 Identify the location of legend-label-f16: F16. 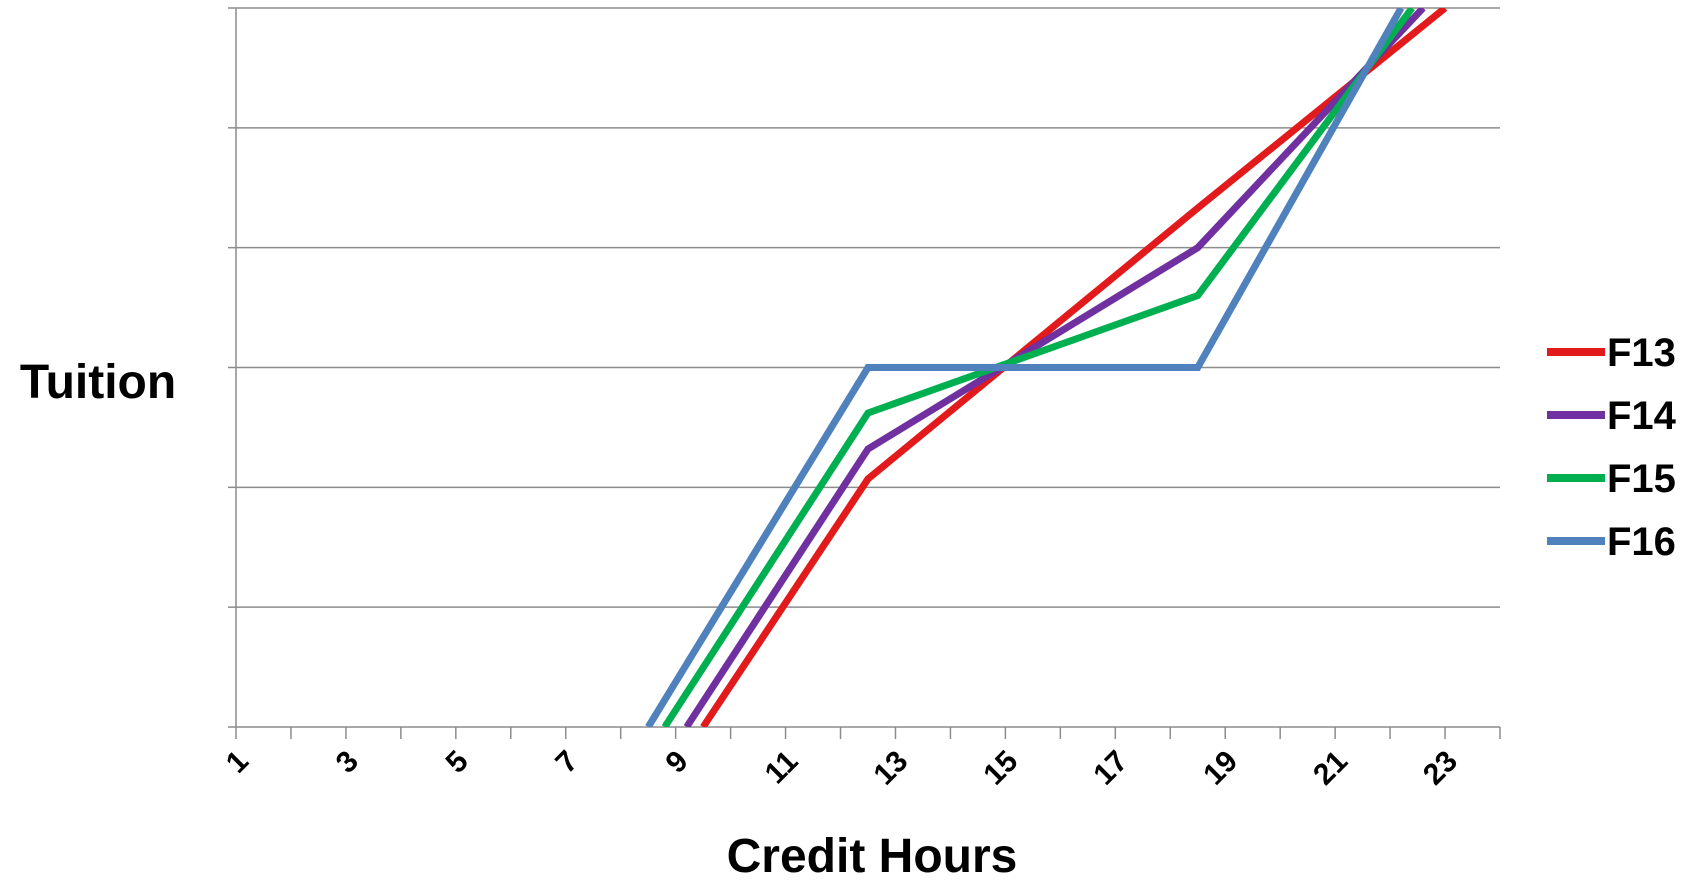
(1641, 542).